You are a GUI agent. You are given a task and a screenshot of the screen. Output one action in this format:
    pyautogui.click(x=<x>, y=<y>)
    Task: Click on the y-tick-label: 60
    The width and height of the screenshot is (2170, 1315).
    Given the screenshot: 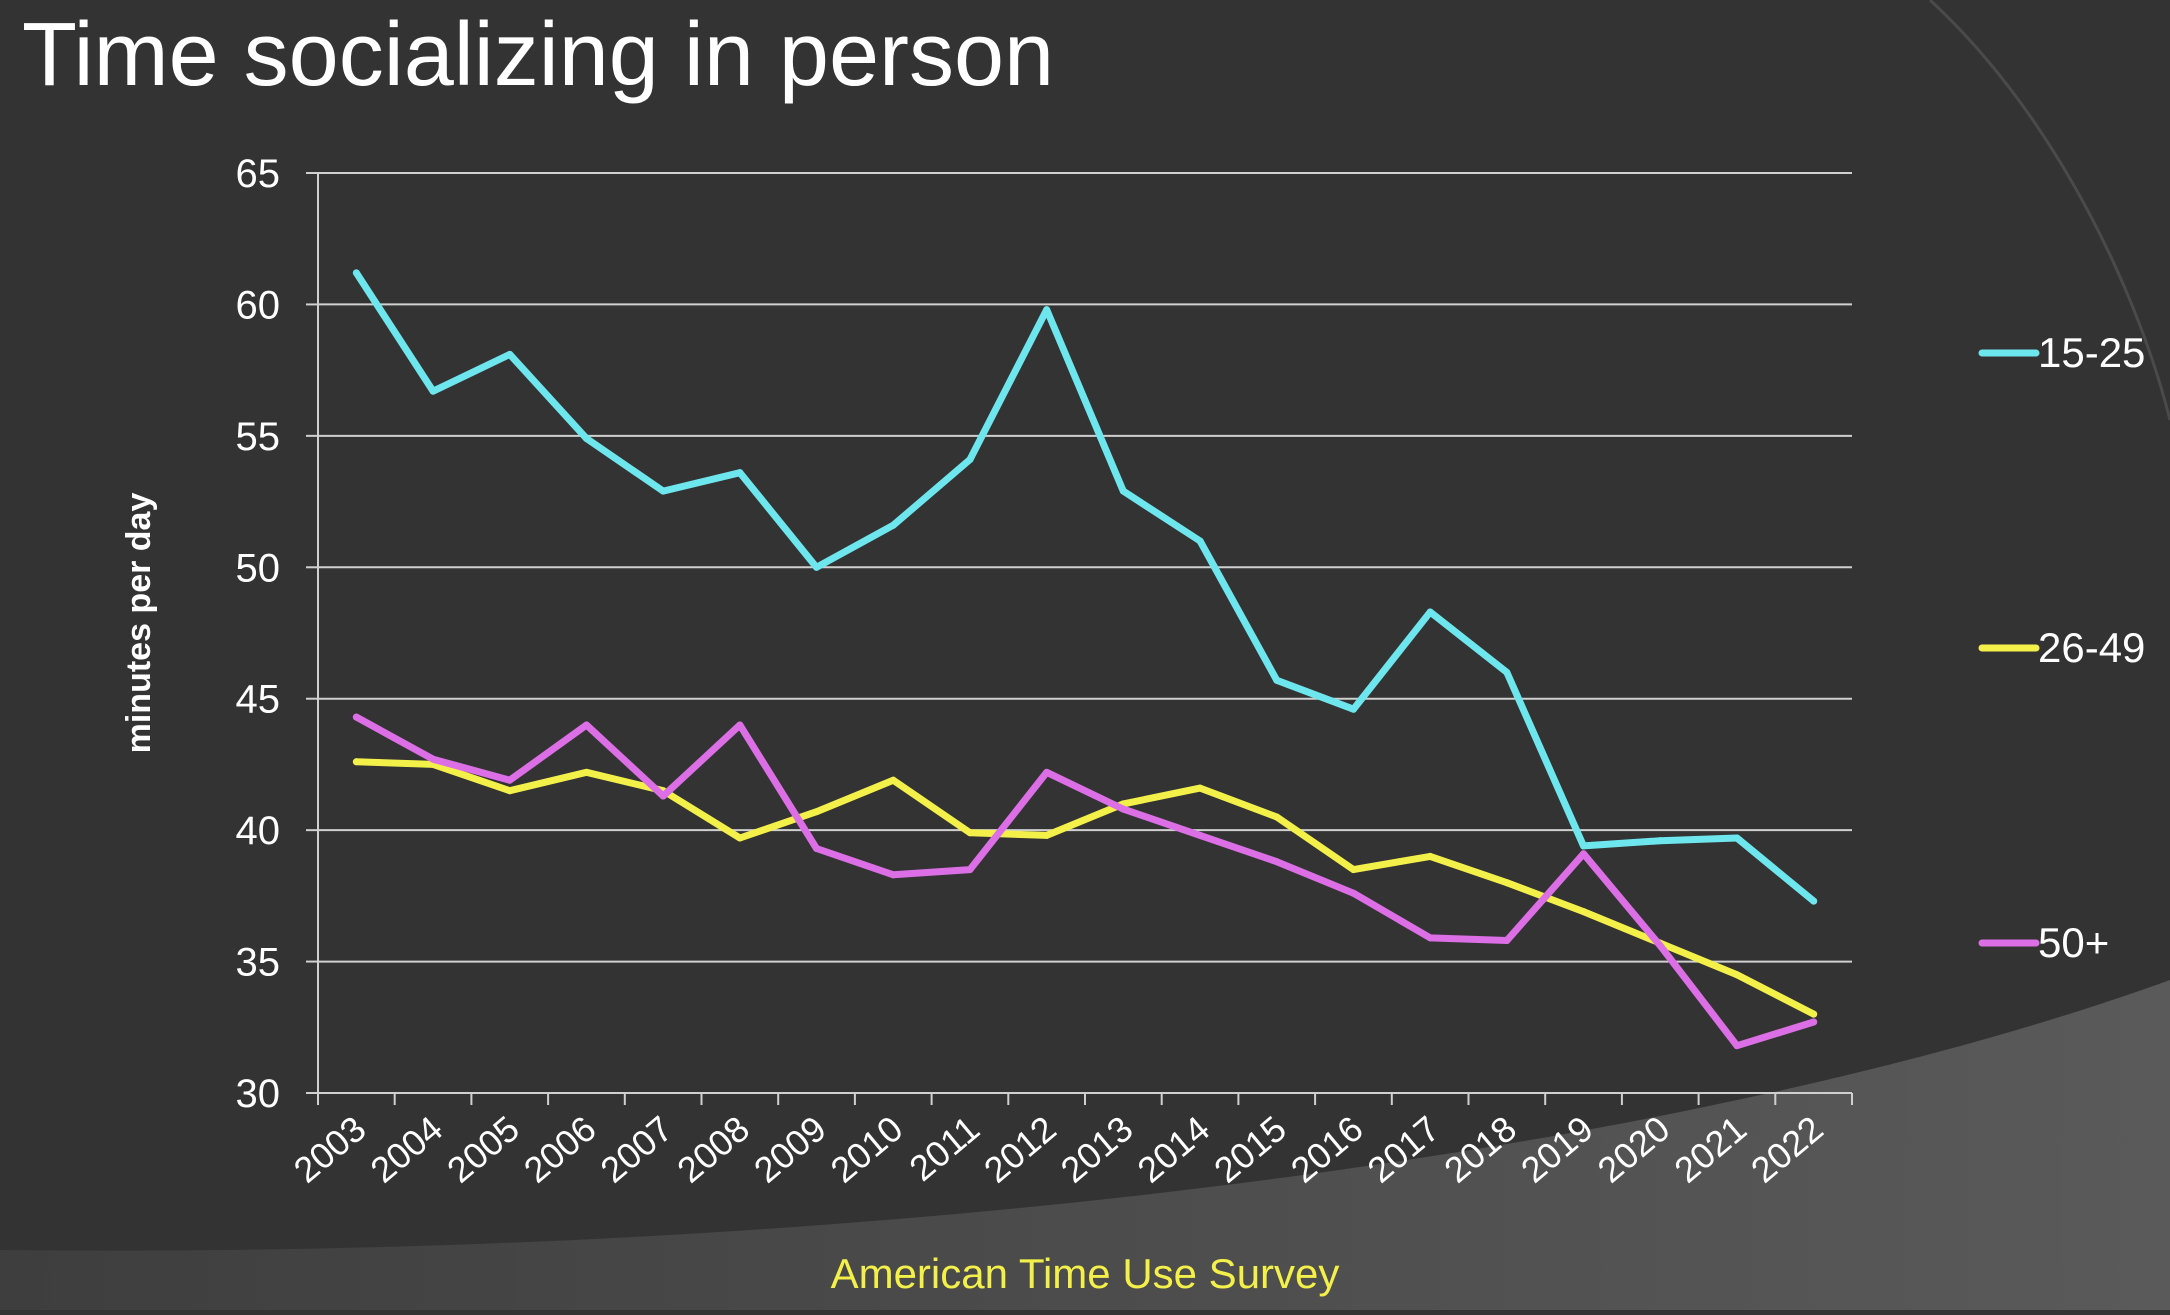 What is the action you would take?
    pyautogui.click(x=258, y=305)
    